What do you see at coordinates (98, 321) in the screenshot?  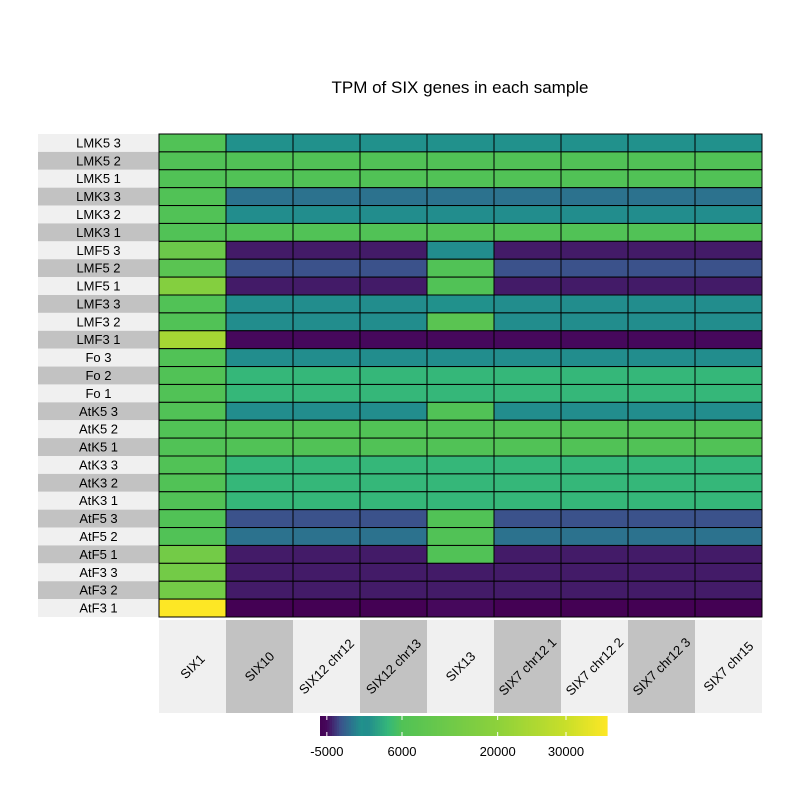 I see `row-label: LMF3 2` at bounding box center [98, 321].